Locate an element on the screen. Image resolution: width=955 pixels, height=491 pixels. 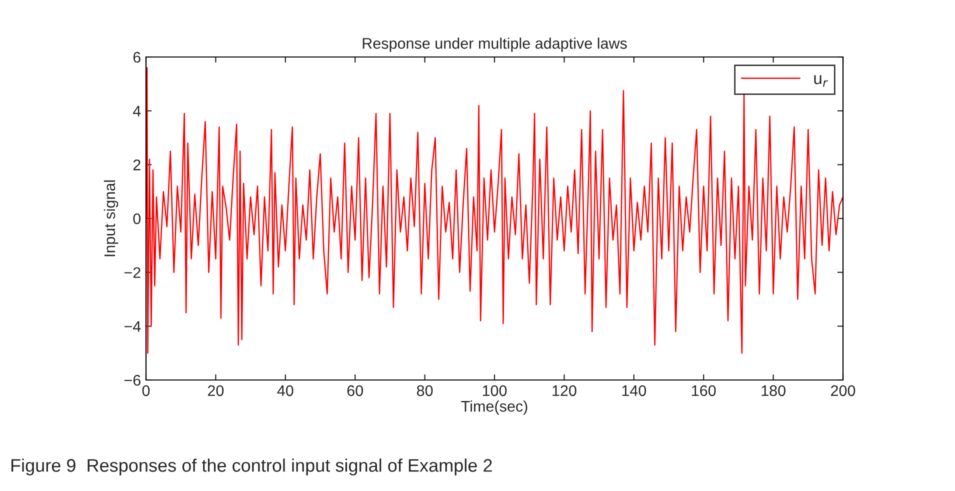
y-tick-label: 0 is located at coordinates (137, 218).